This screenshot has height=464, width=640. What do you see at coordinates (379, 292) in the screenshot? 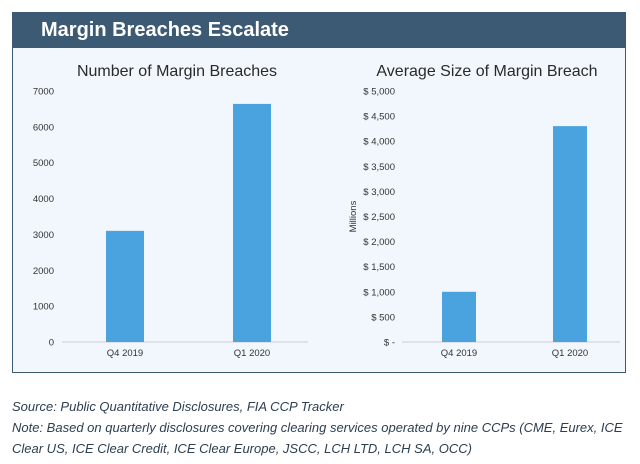
I see `y-tick-label: $ 1,000` at bounding box center [379, 292].